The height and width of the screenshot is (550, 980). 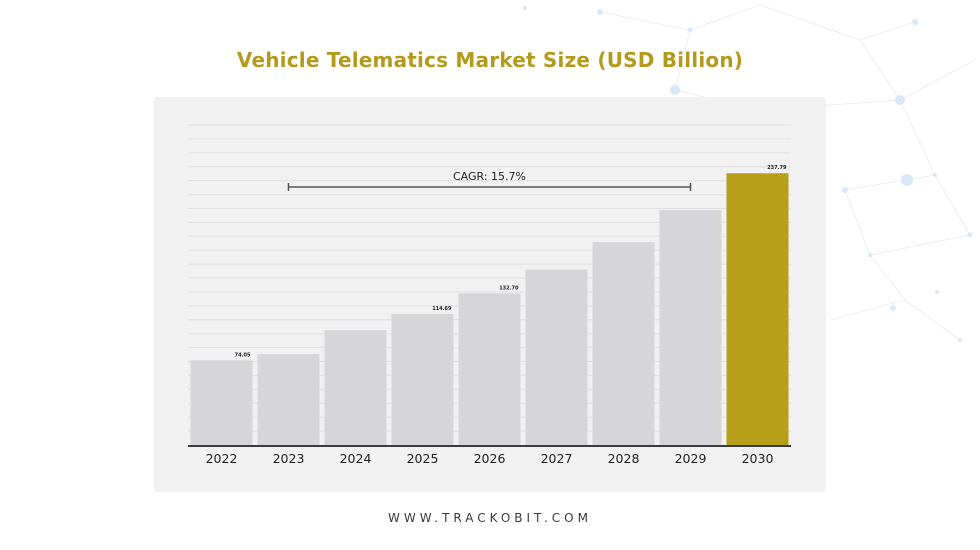 What do you see at coordinates (691, 458) in the screenshot?
I see `x-tick-label-2029: 2029` at bounding box center [691, 458].